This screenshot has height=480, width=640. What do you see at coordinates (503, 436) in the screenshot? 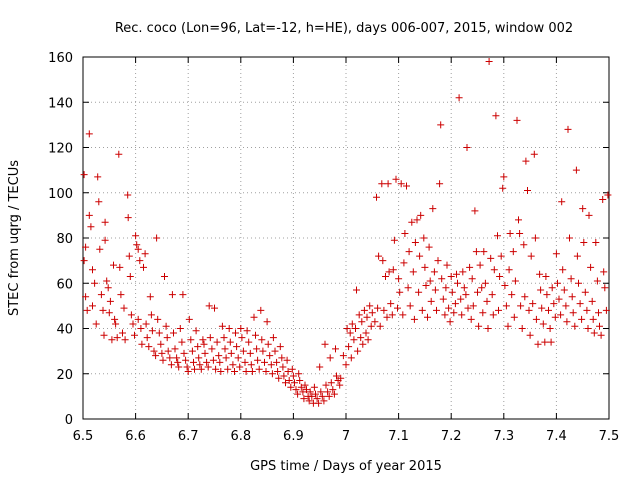
I see `x-tick-label: 7.3` at bounding box center [503, 436].